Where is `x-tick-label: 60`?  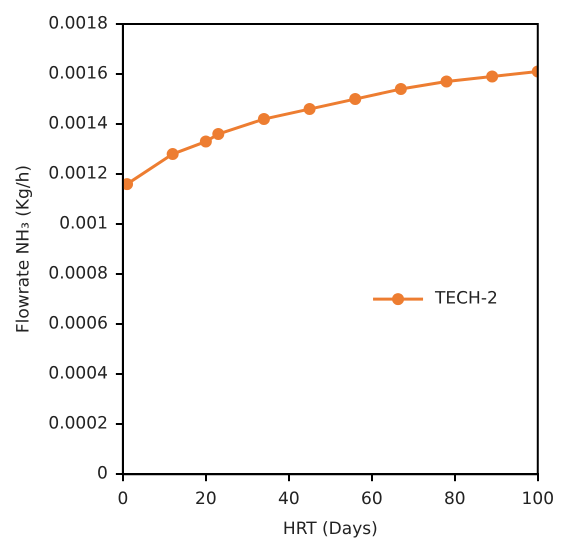
x-tick-label: 60 is located at coordinates (372, 498).